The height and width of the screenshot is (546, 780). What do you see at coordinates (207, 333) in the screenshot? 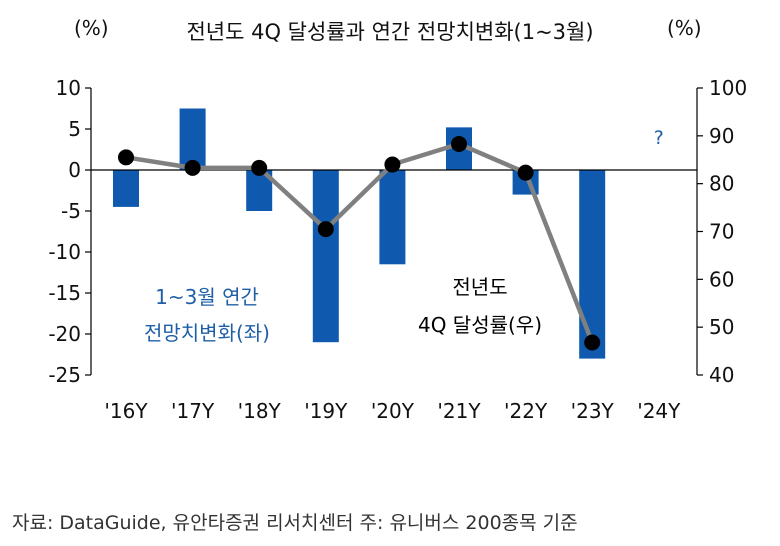
I see `annotation-bar-label: 전망치변화(좌)` at bounding box center [207, 333].